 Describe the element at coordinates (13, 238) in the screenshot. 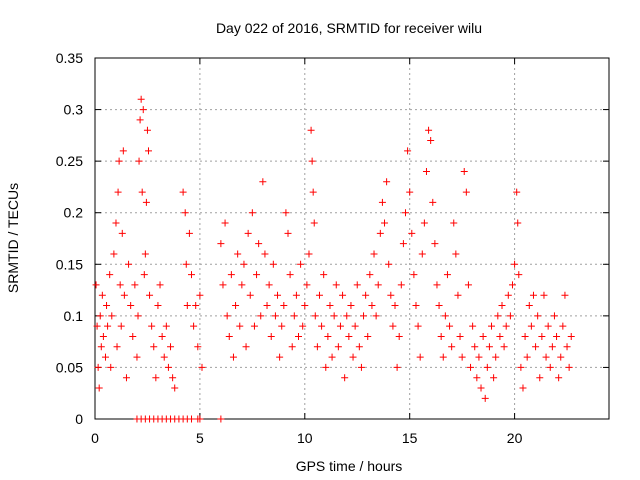

I see `y-axis-label: SRMTID / TECUs` at that location.